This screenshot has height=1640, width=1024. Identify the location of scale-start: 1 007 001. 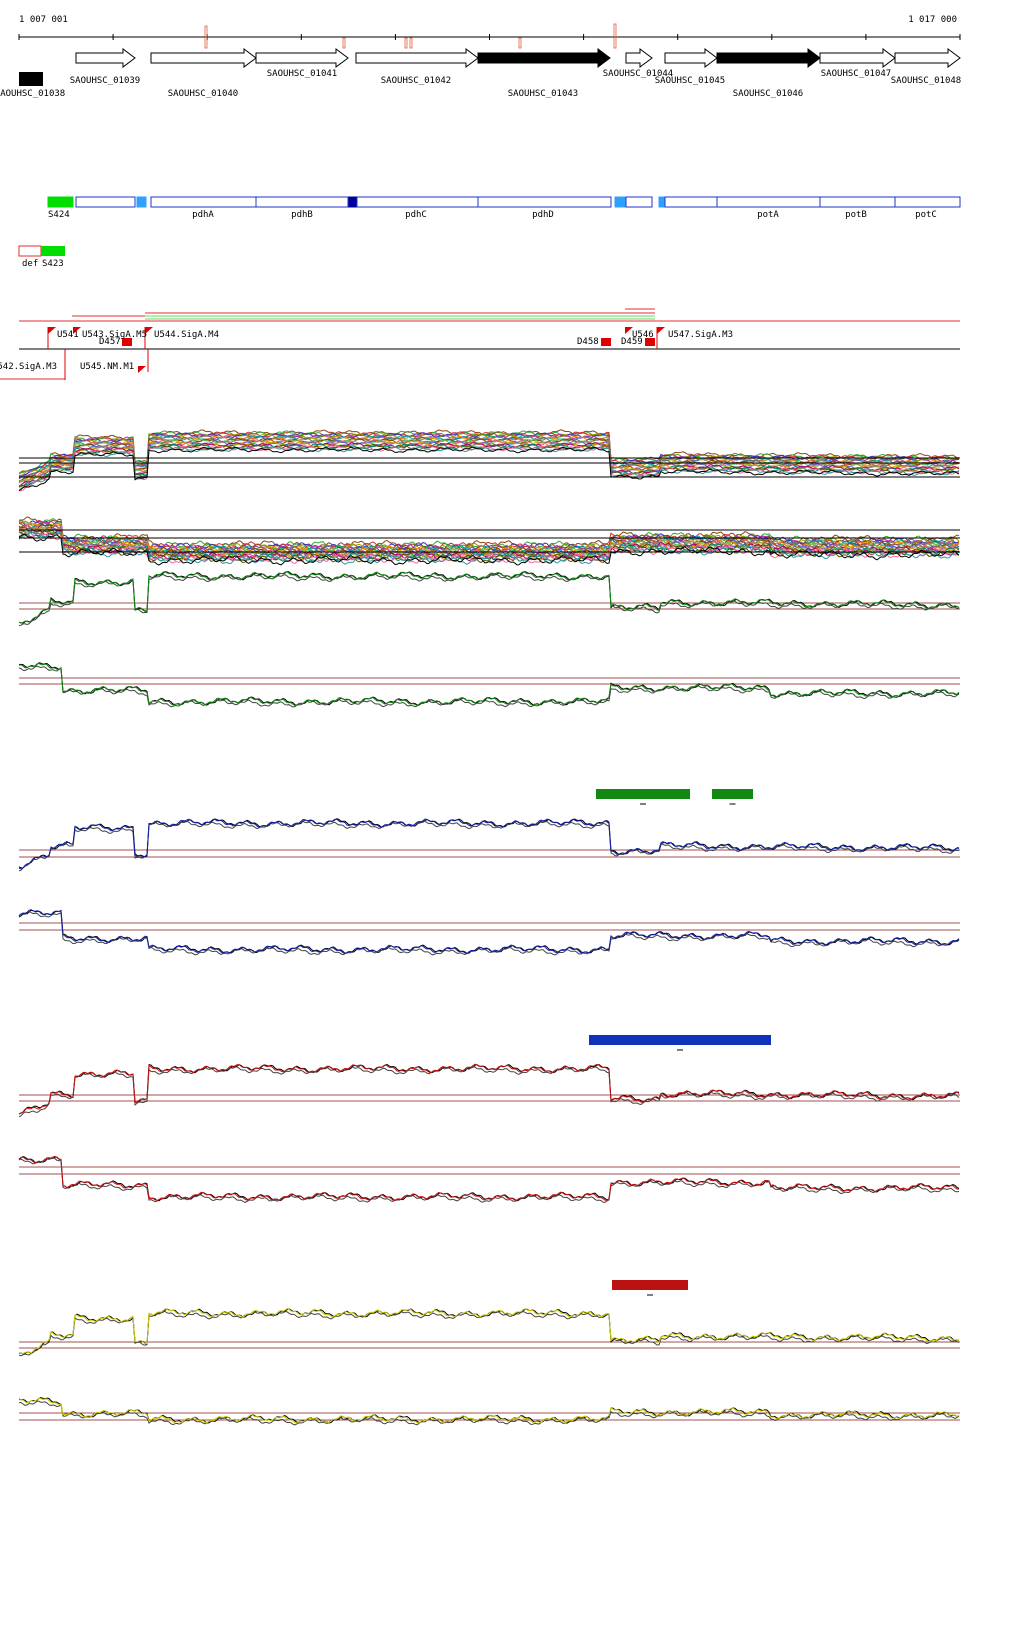
(43, 20).